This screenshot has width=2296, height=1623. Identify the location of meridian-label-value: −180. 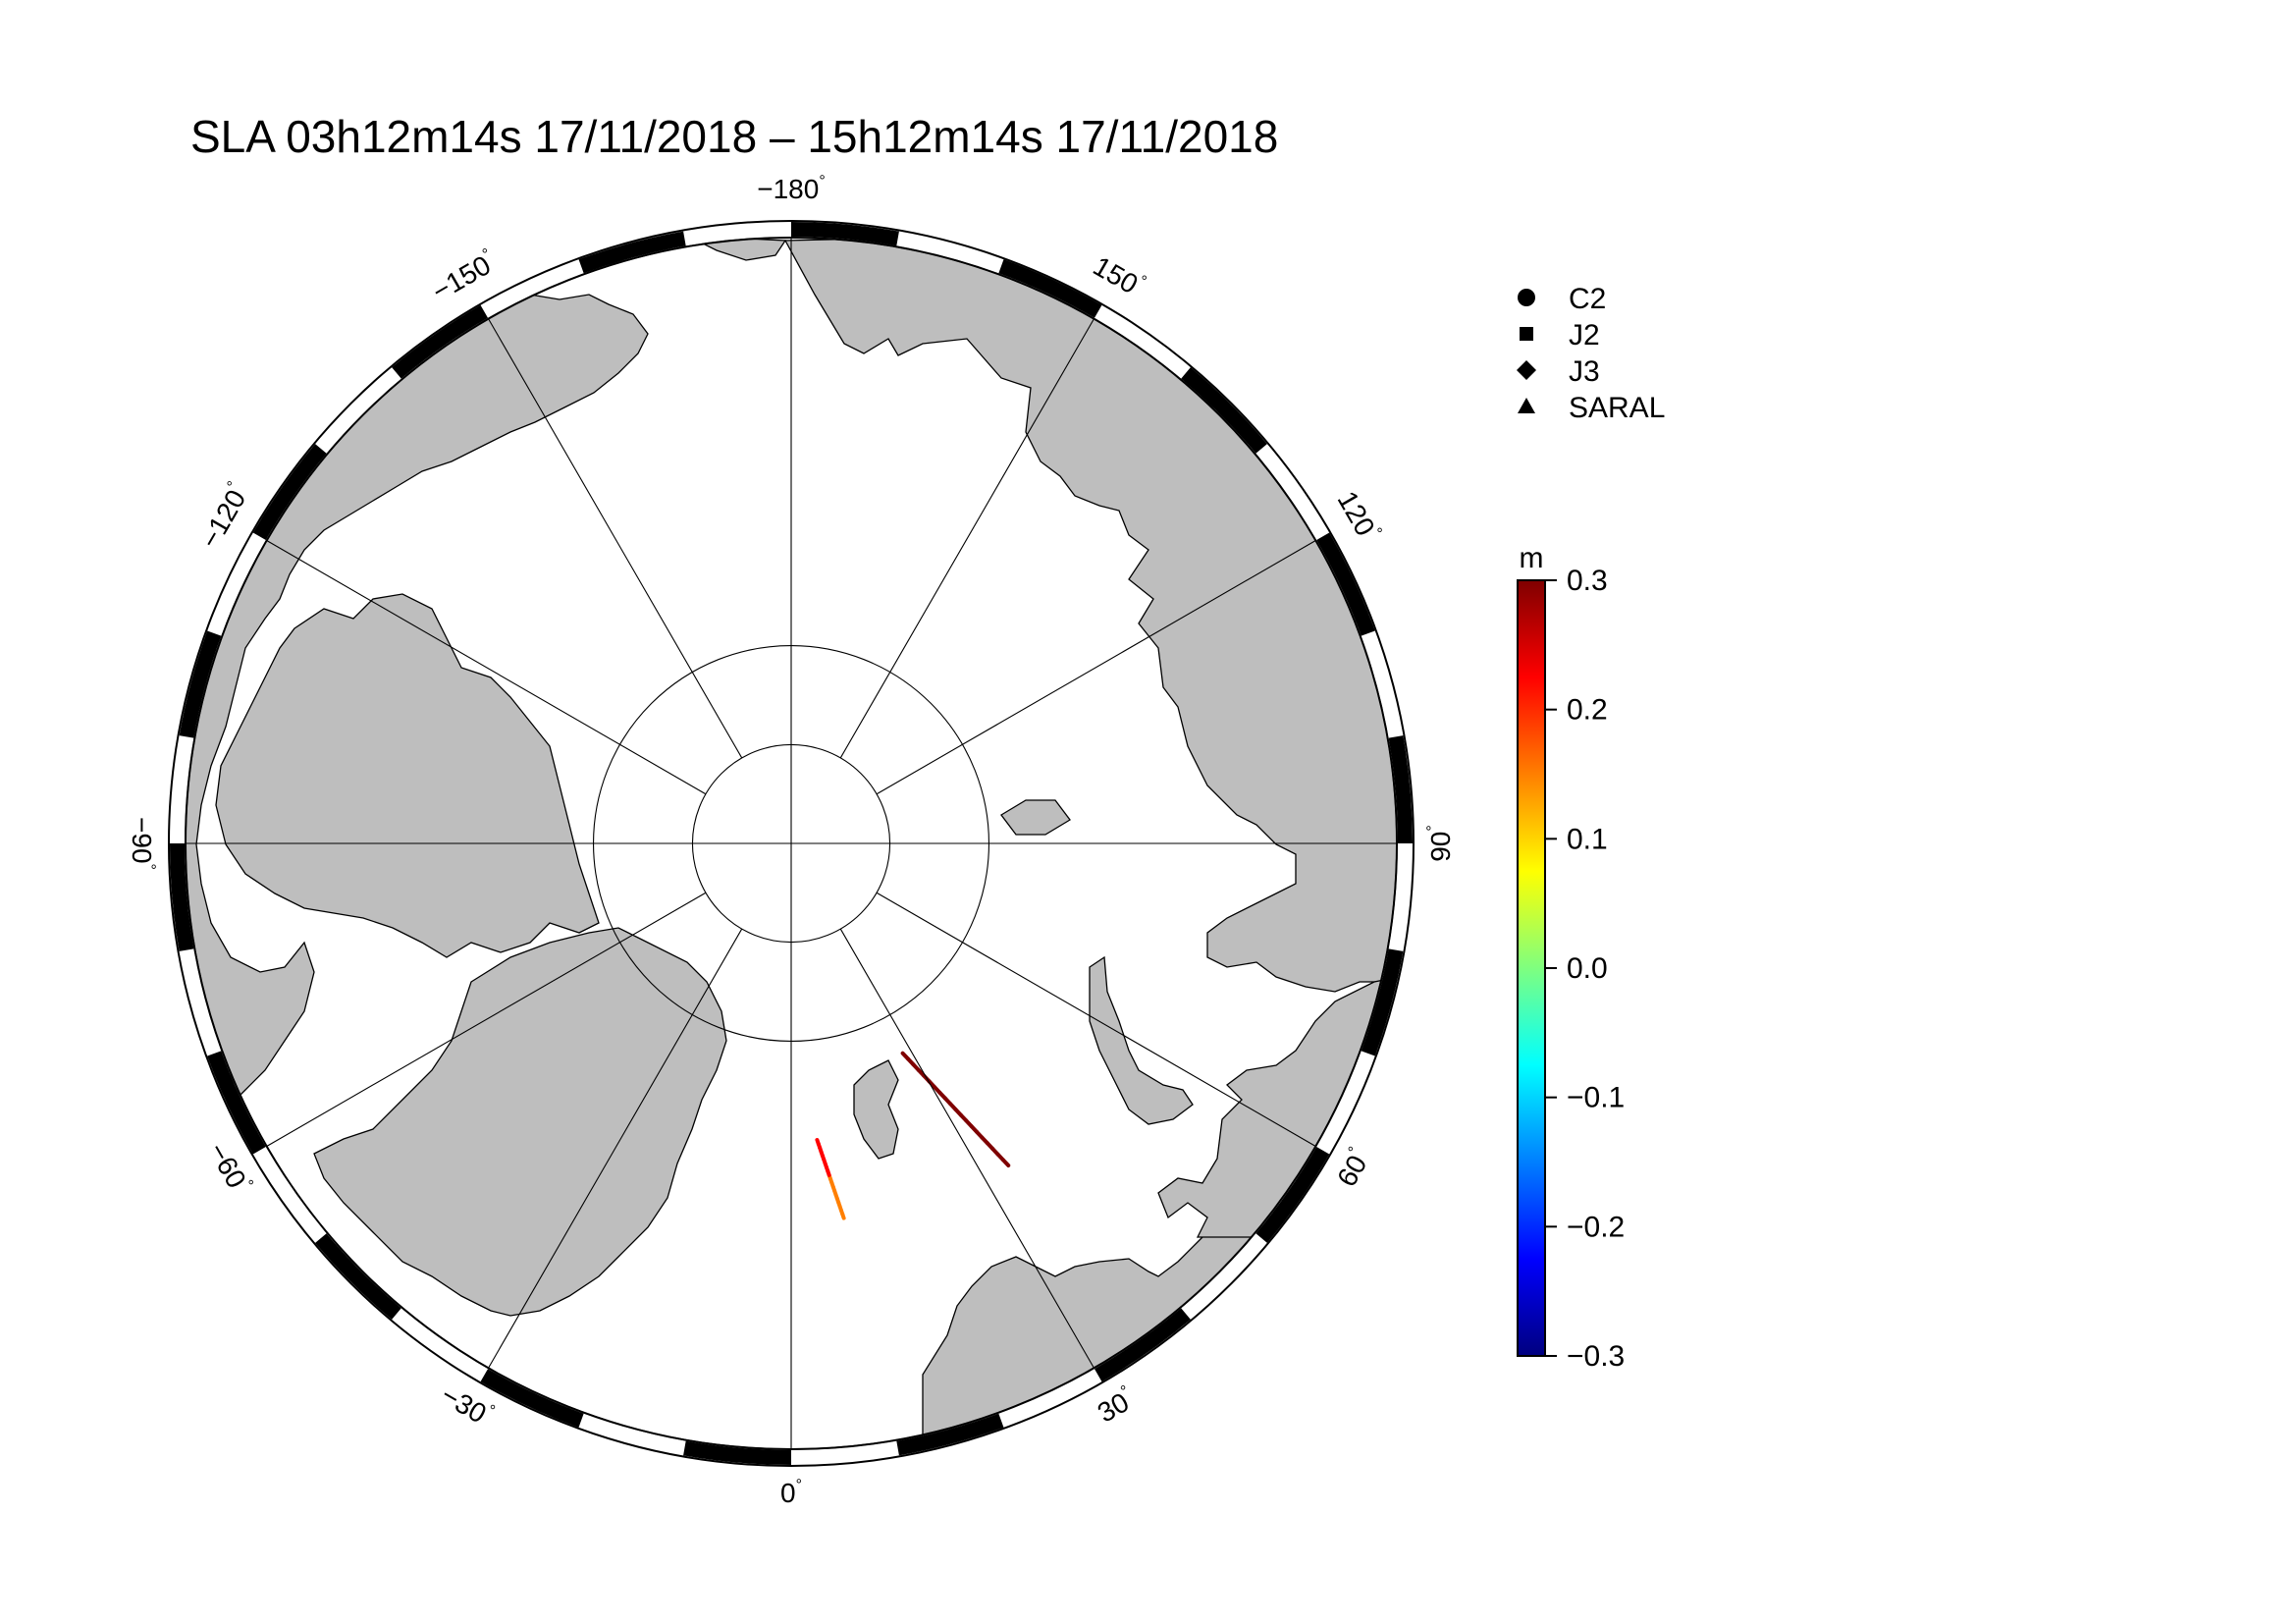
(788, 189).